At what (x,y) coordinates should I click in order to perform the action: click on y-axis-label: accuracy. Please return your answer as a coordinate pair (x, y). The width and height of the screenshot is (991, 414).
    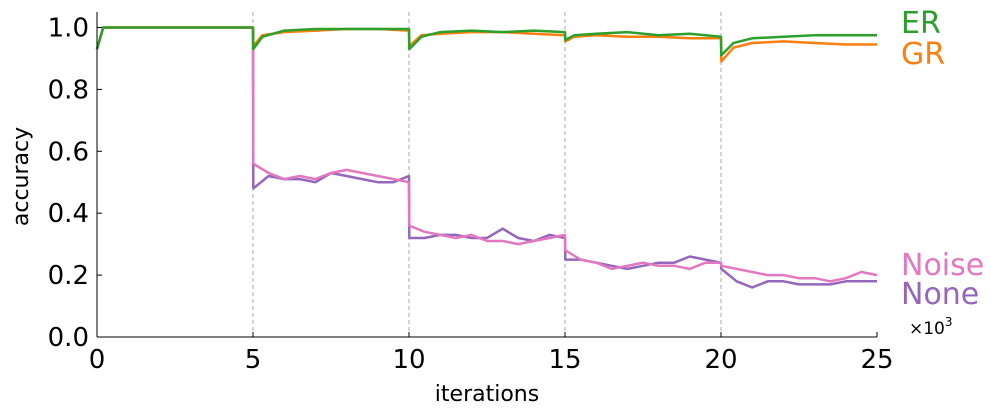
    Looking at the image, I should click on (21, 176).